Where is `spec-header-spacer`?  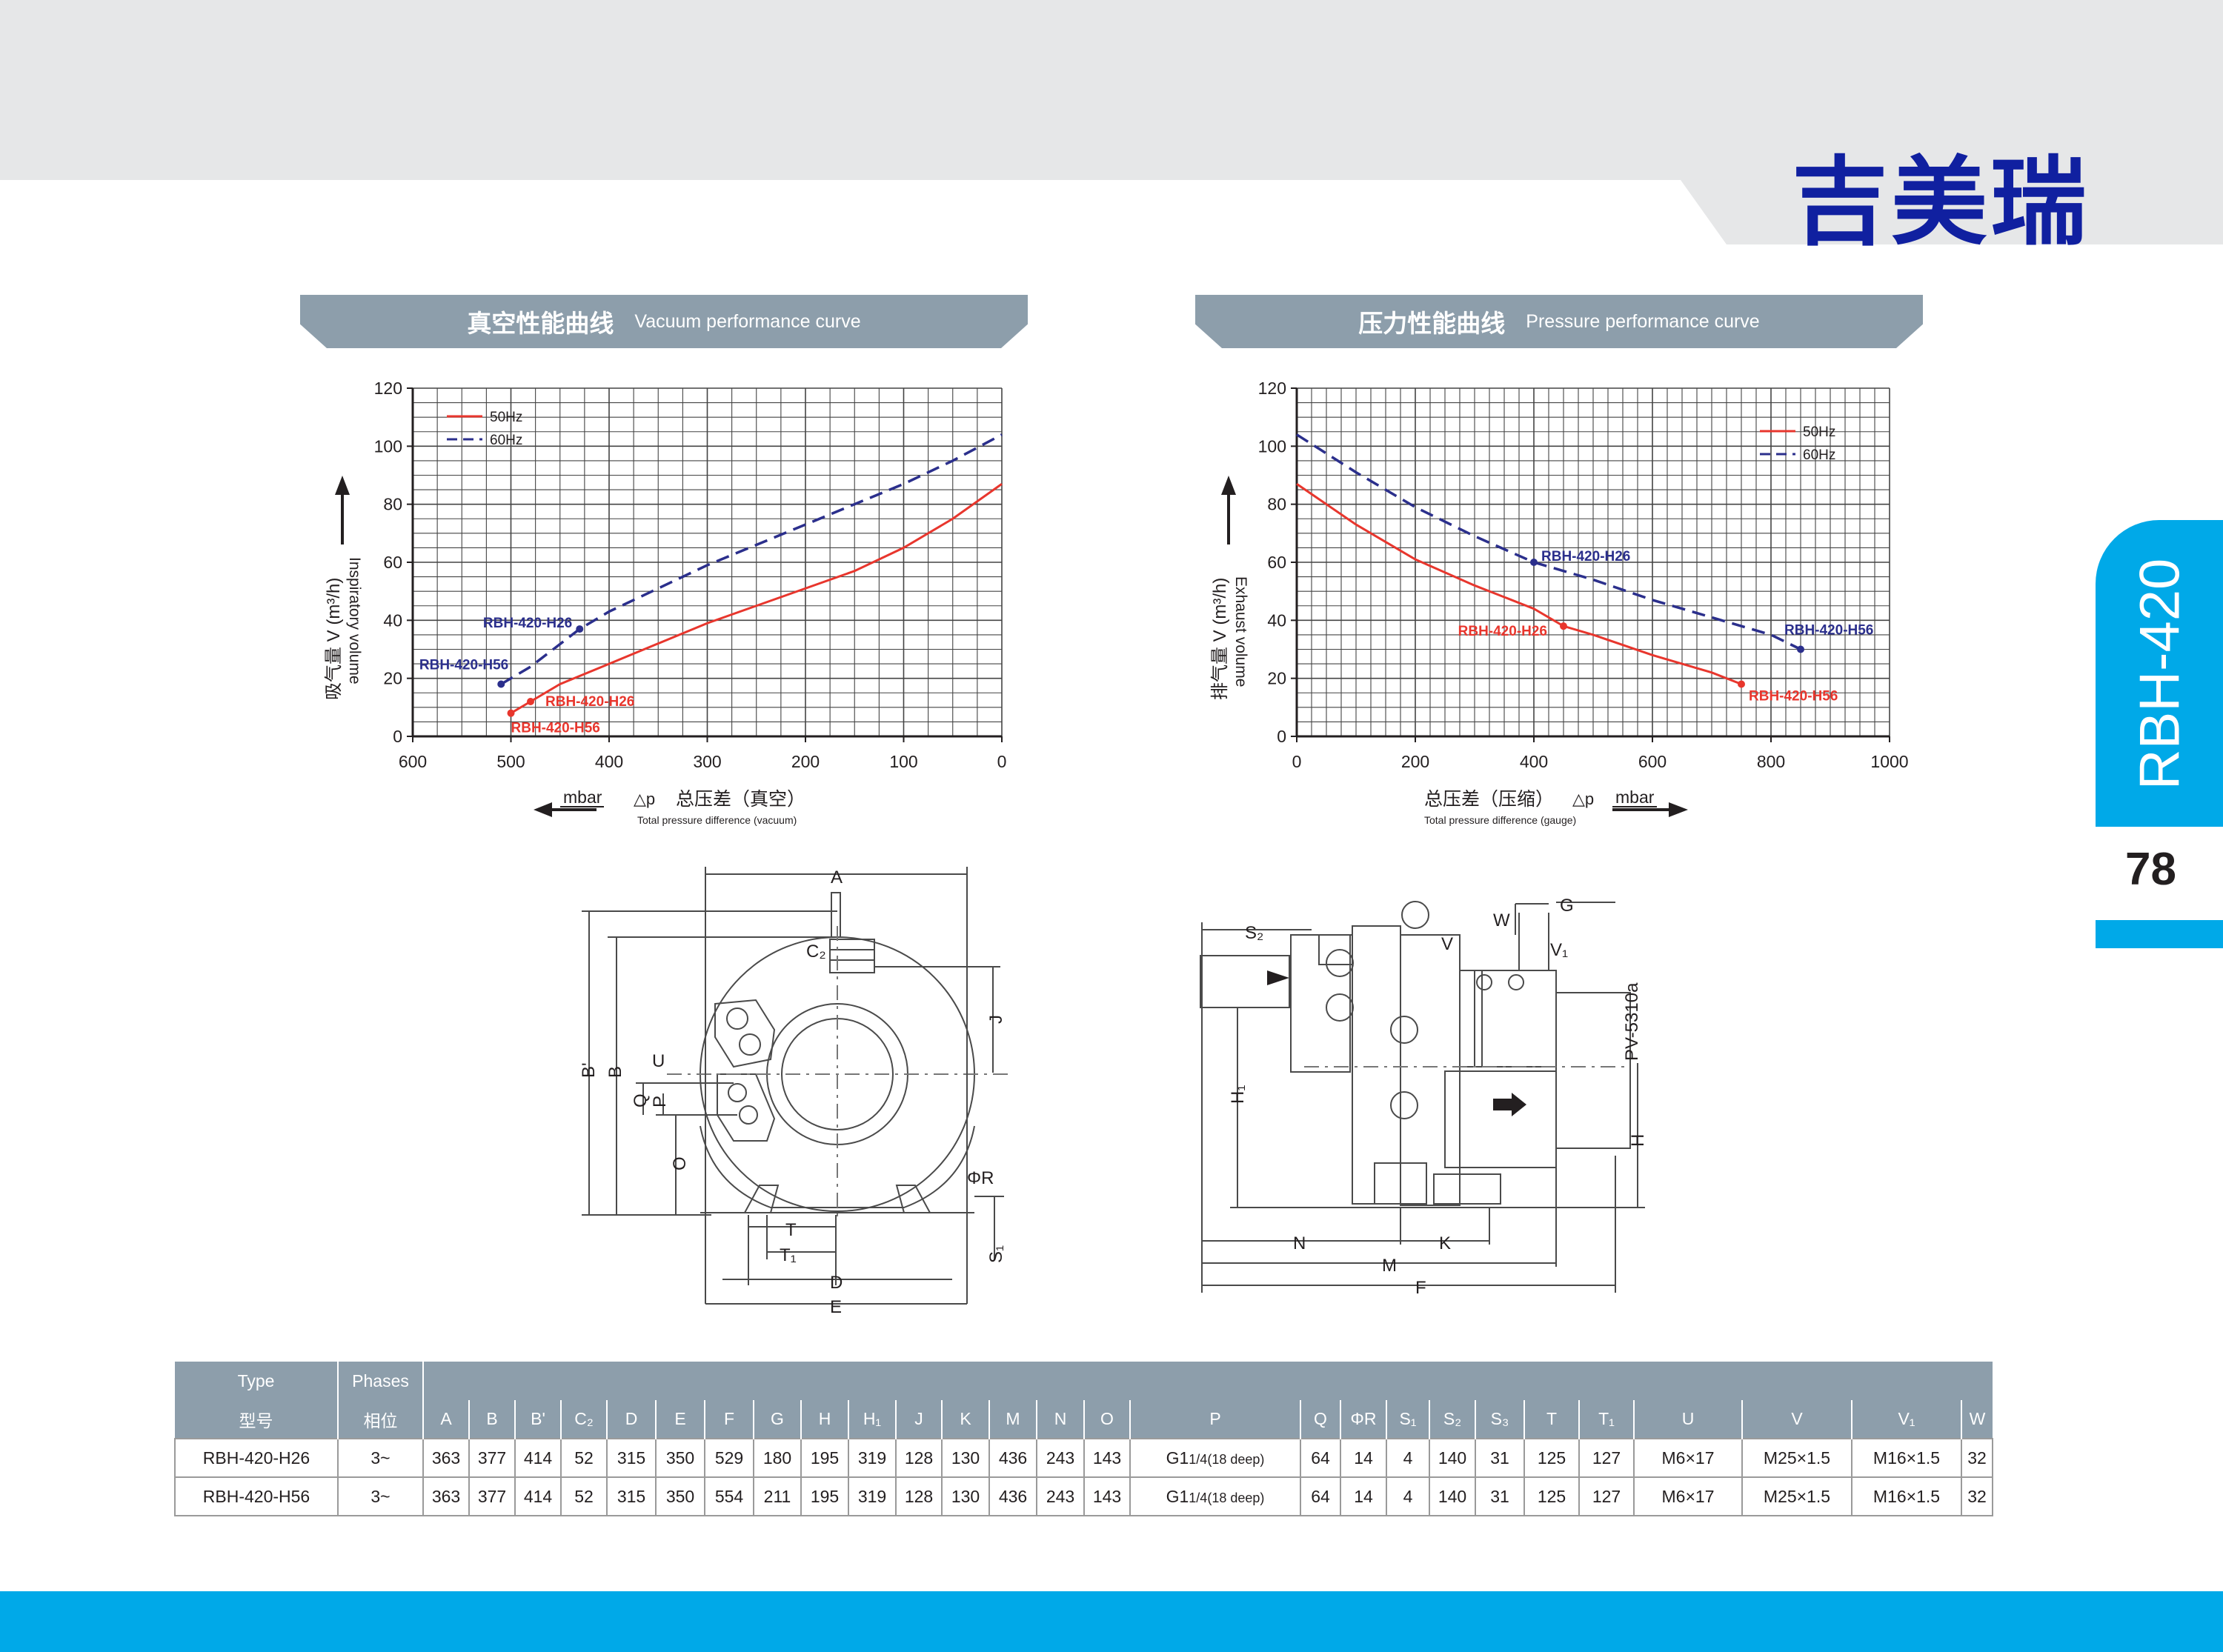 spec-header-spacer is located at coordinates (1207, 1381).